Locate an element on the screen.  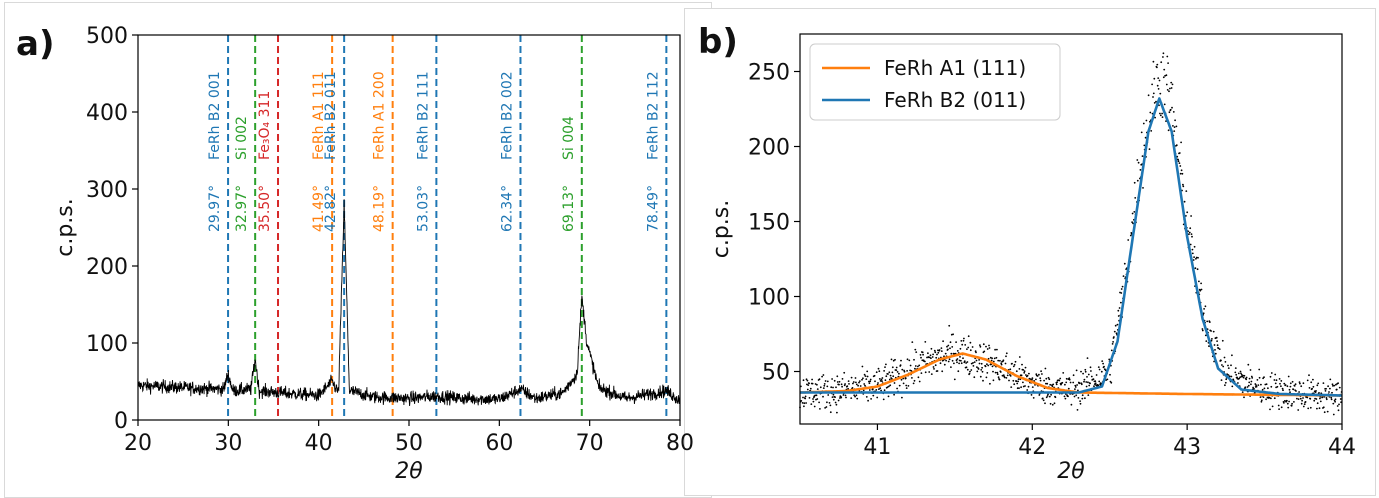
x-tick-label-b-3: 44 is located at coordinates (1342, 447).